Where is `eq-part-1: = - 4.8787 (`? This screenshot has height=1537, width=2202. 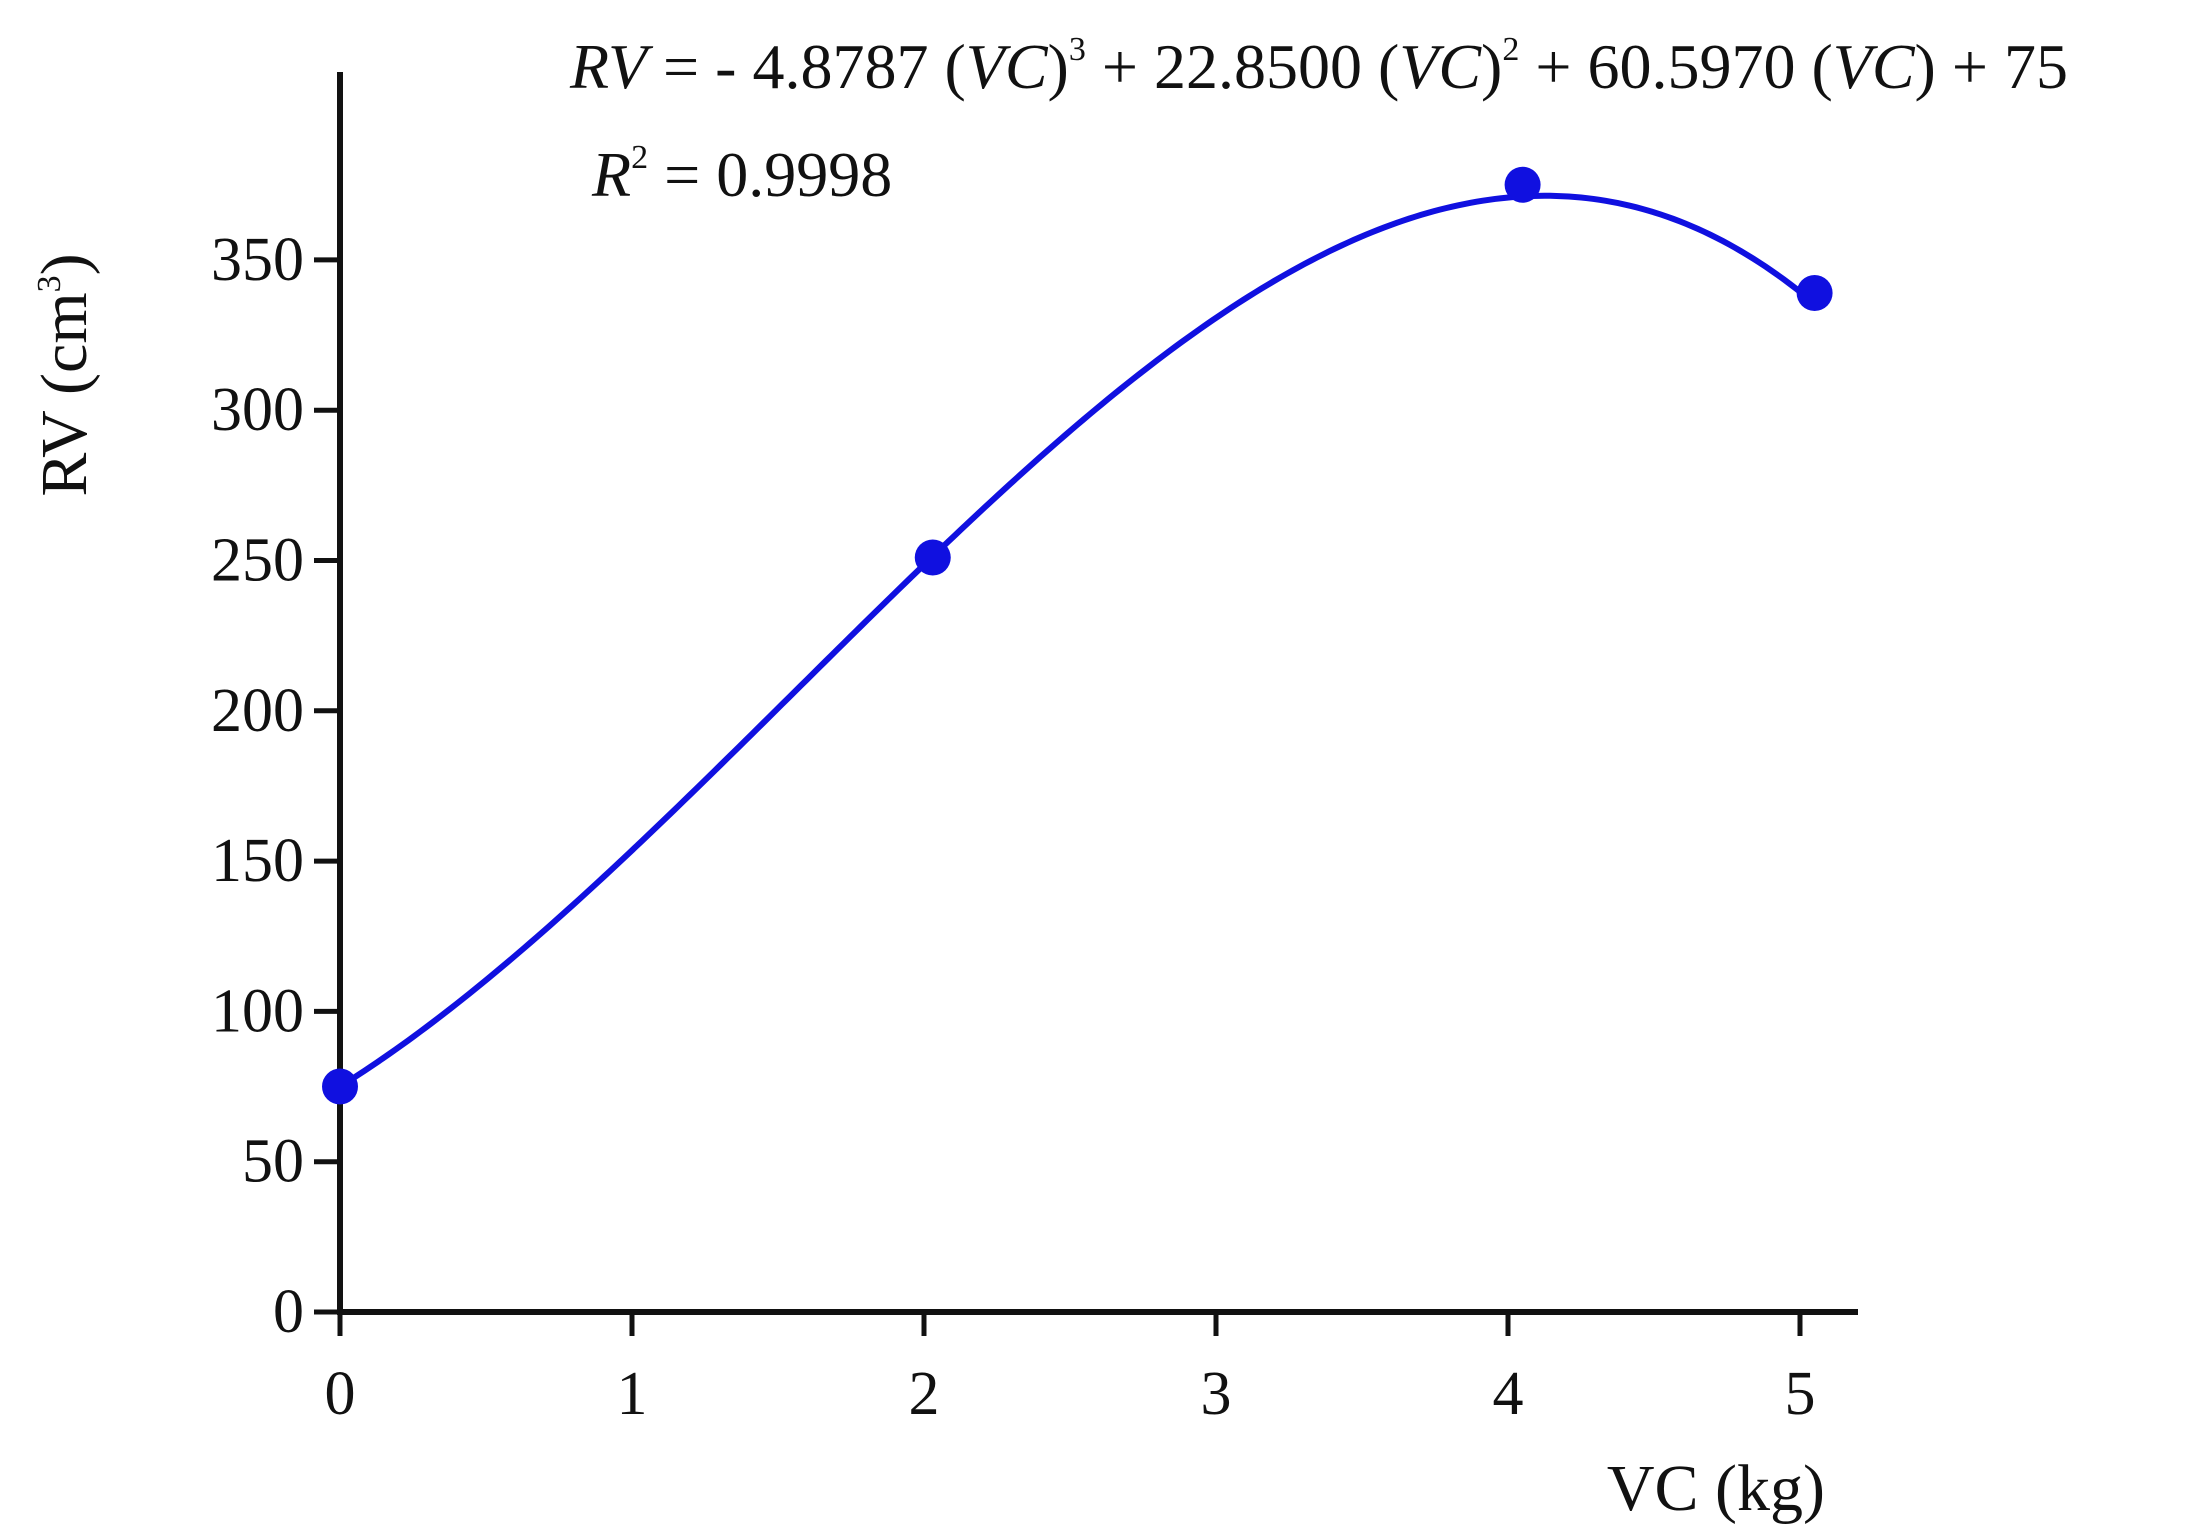
eq-part-1: = - 4.8787 ( is located at coordinates (806, 66).